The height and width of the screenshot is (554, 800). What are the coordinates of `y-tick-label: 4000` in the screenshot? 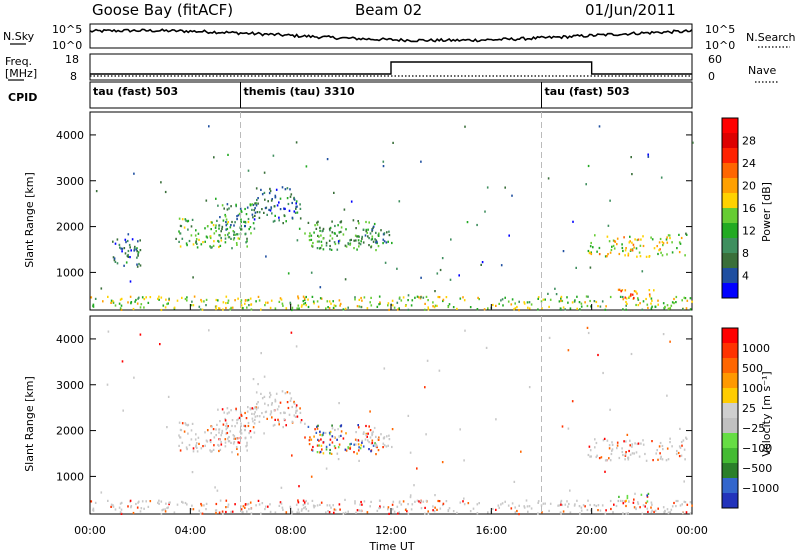 It's located at (70, 339).